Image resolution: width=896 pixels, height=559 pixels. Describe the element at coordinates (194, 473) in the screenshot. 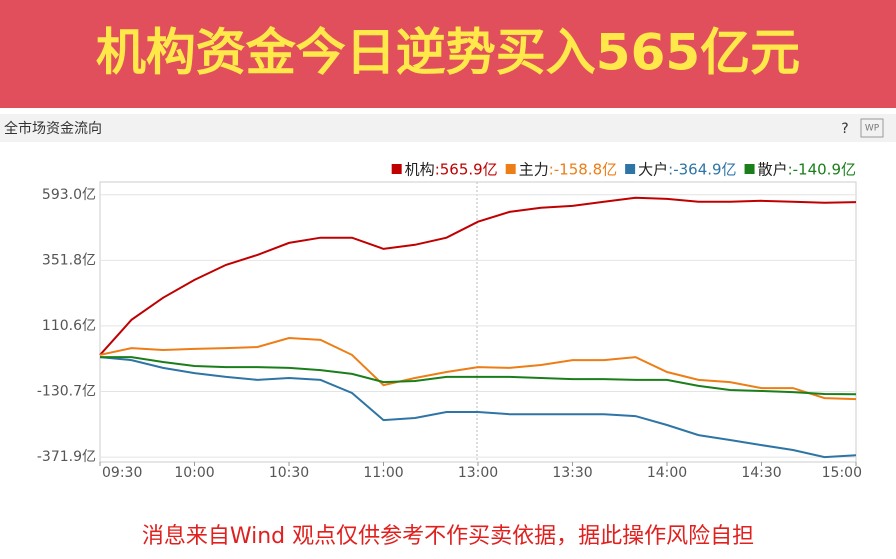

I see `x-tick-label: 10:00` at that location.